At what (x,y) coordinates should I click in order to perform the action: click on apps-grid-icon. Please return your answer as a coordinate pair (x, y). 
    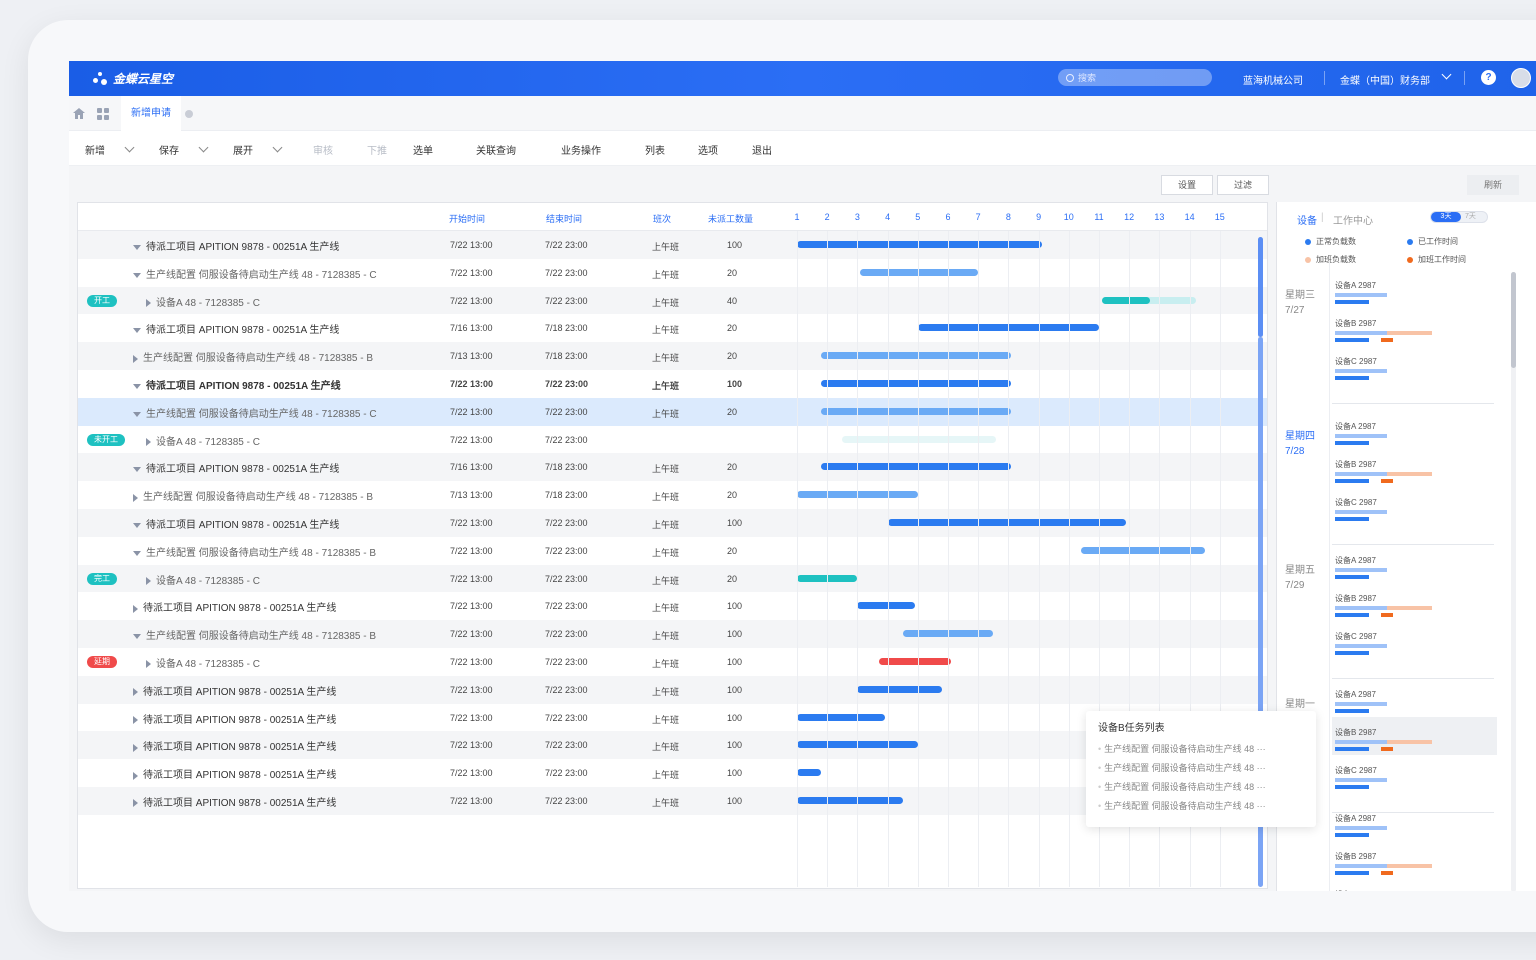
    Looking at the image, I should click on (103, 114).